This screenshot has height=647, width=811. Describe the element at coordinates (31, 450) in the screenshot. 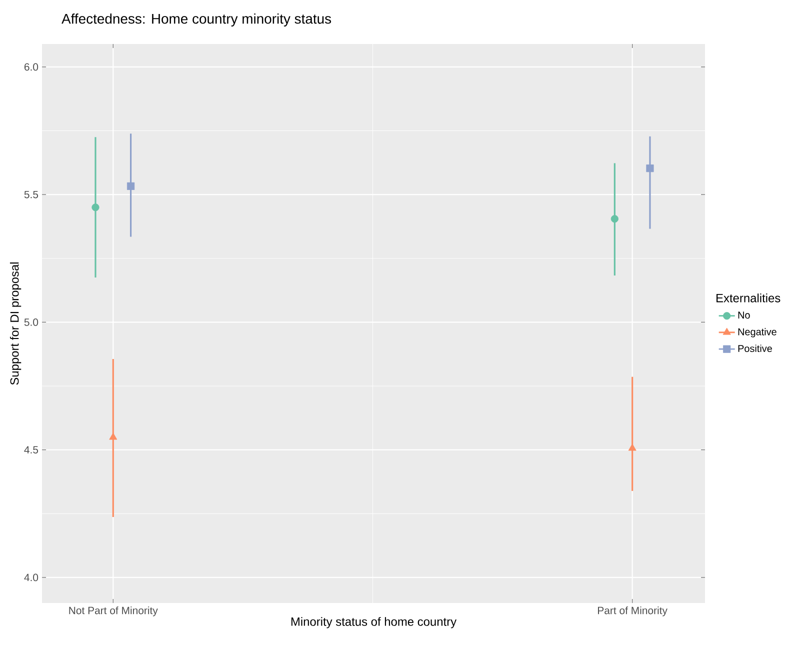

I see `y-tick-label: 4.5` at that location.